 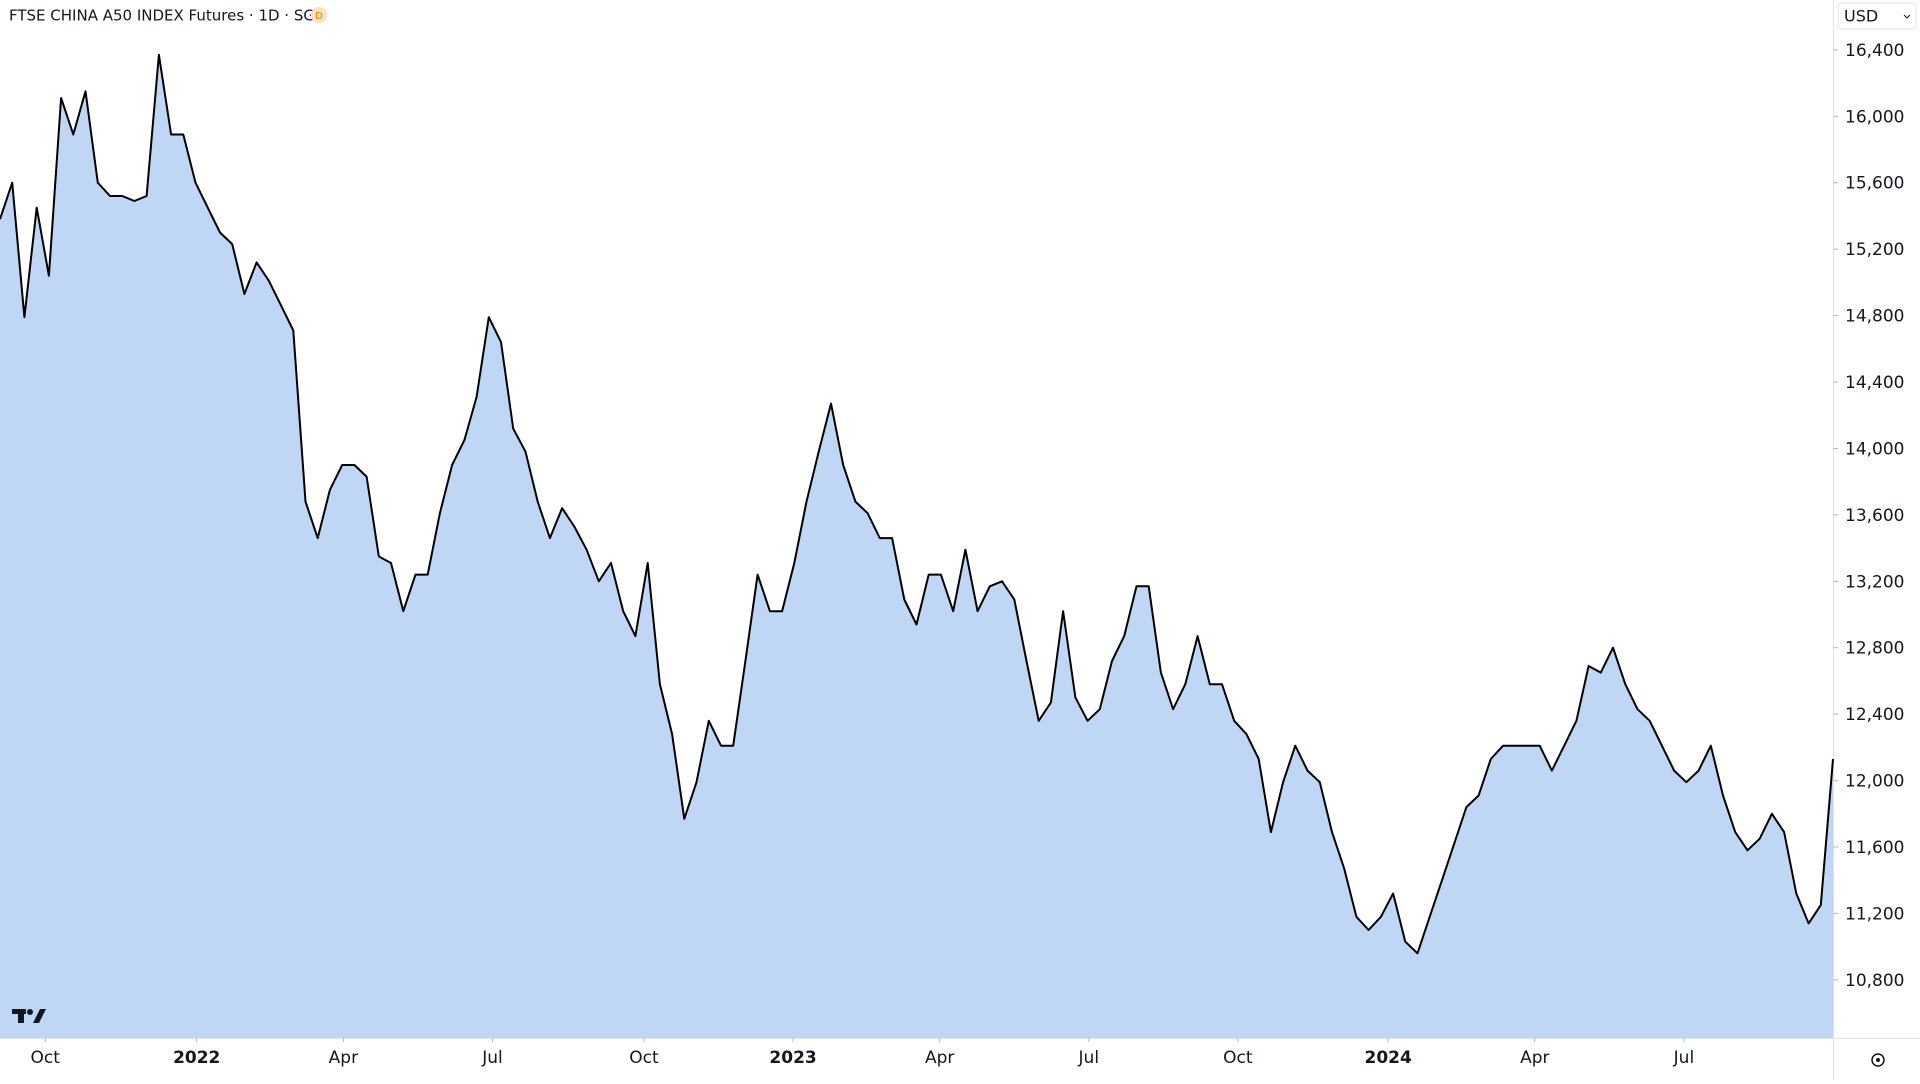 I want to click on chart-title: FTSE CHINA A50 INDEX Futures · 1D · SGX, so click(x=167, y=16).